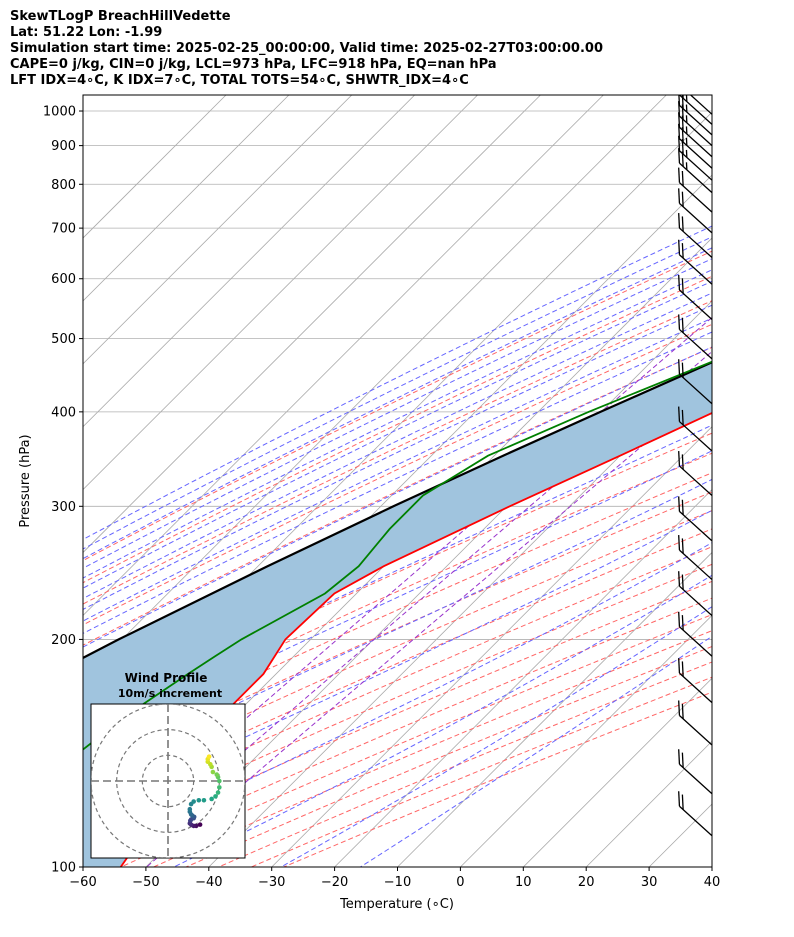  Describe the element at coordinates (396, 904) in the screenshot. I see `x-axis-label: Temperature (∘C)` at that location.